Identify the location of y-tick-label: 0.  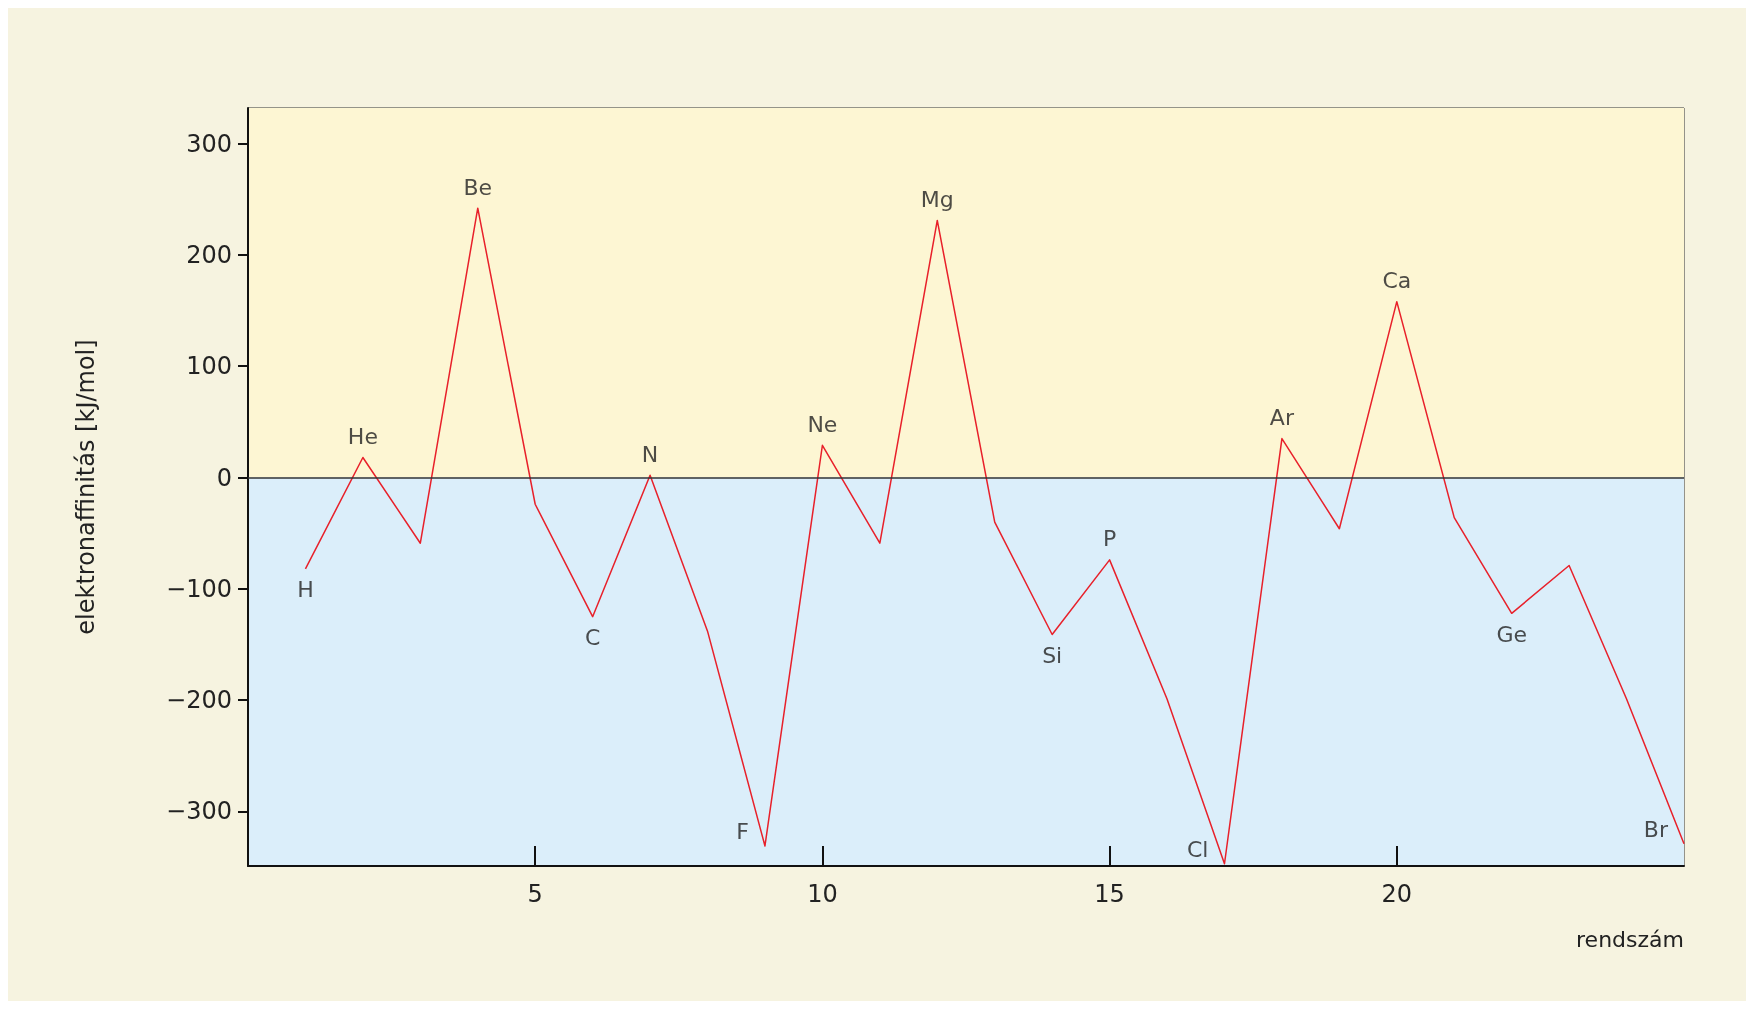
(224, 477).